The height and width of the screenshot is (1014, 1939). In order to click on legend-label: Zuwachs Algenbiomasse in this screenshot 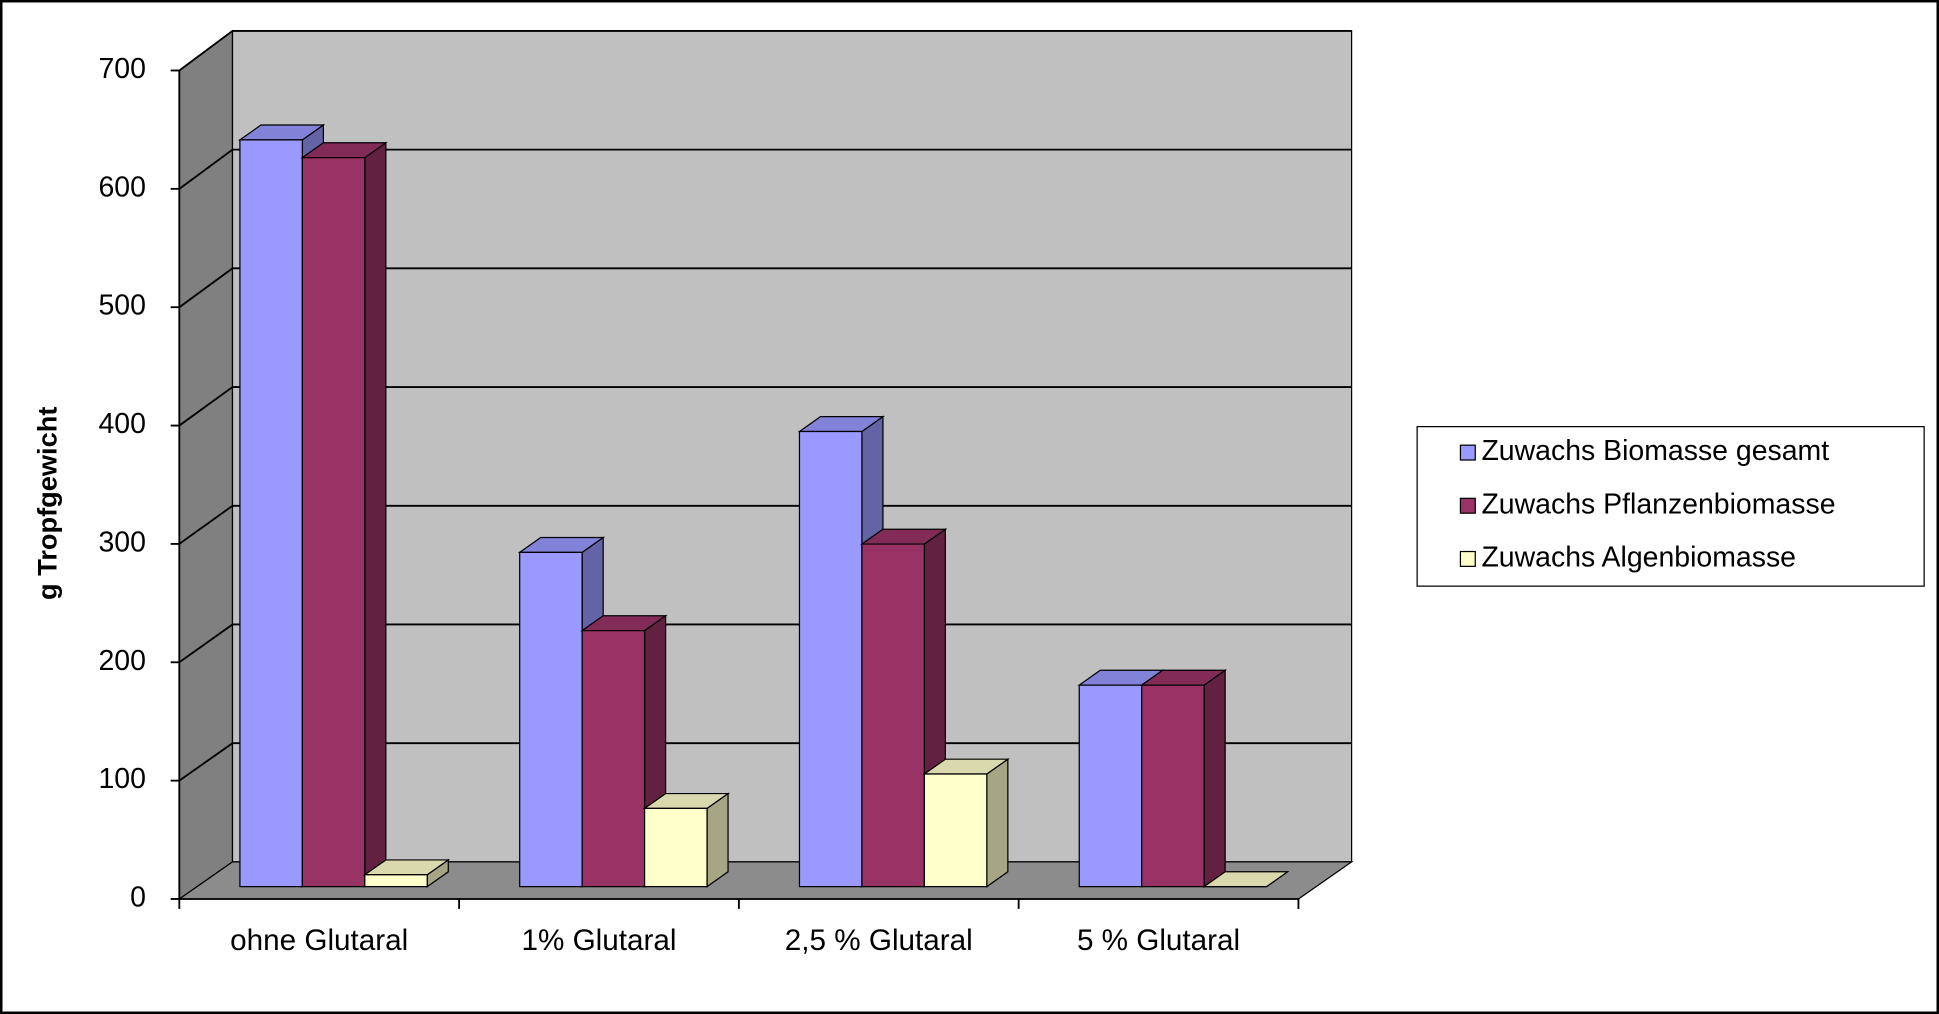, I will do `click(1638, 557)`.